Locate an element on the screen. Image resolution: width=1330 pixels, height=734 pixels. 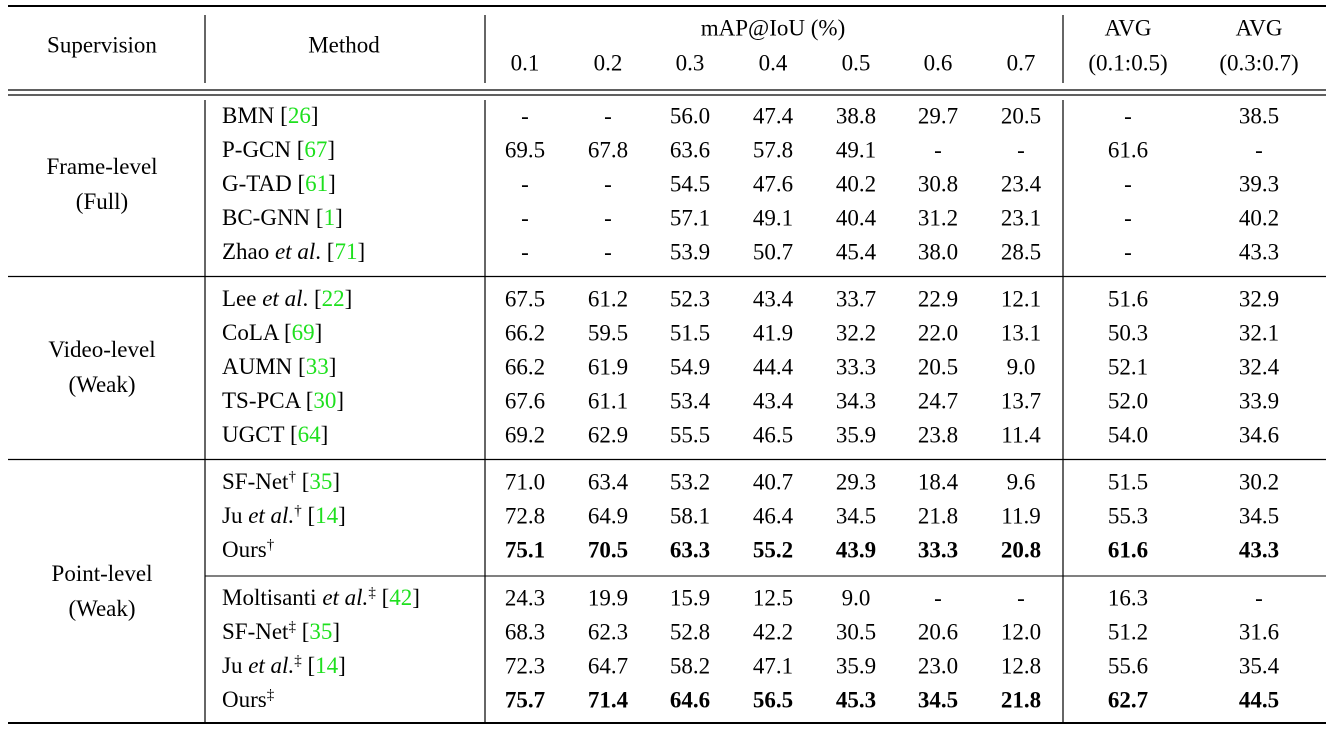
cell-value: 51.6 is located at coordinates (1128, 298).